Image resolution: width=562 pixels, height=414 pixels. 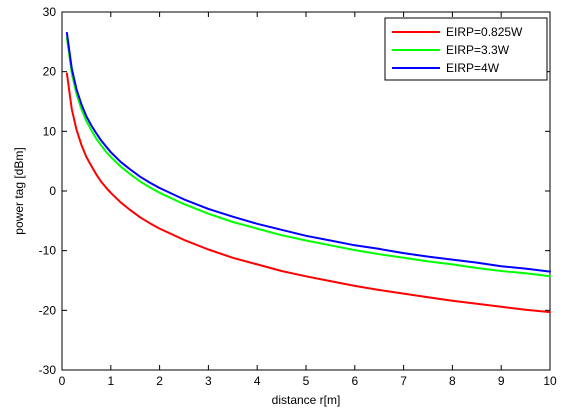 I want to click on y-tick-label: 0, so click(x=52, y=191).